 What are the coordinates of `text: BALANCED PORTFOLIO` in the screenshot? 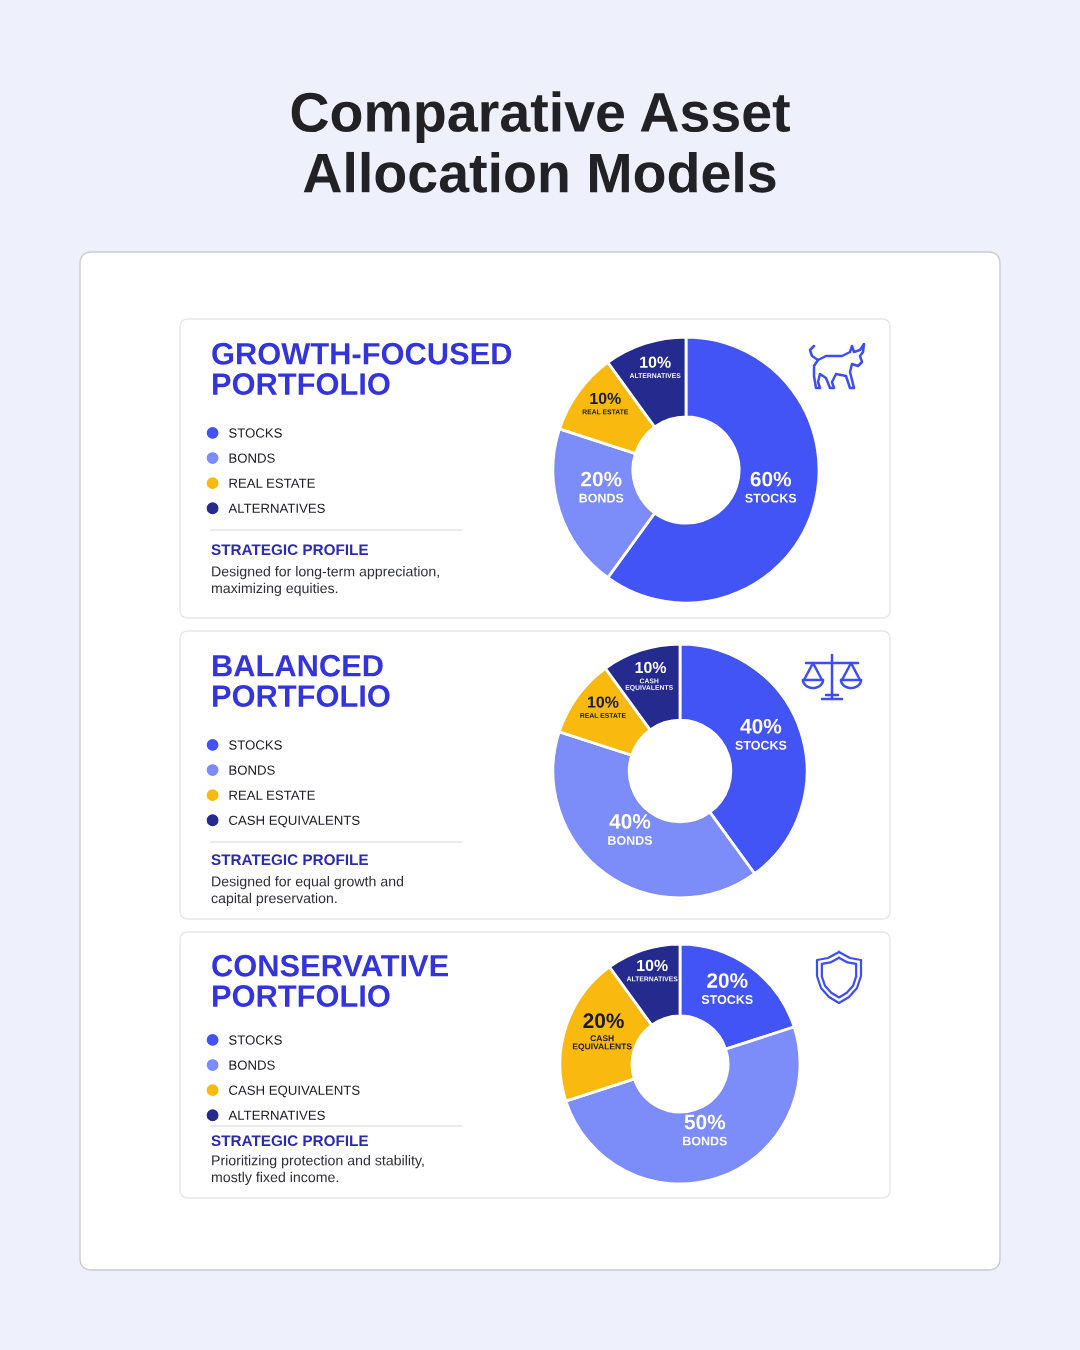 It's located at (301, 680).